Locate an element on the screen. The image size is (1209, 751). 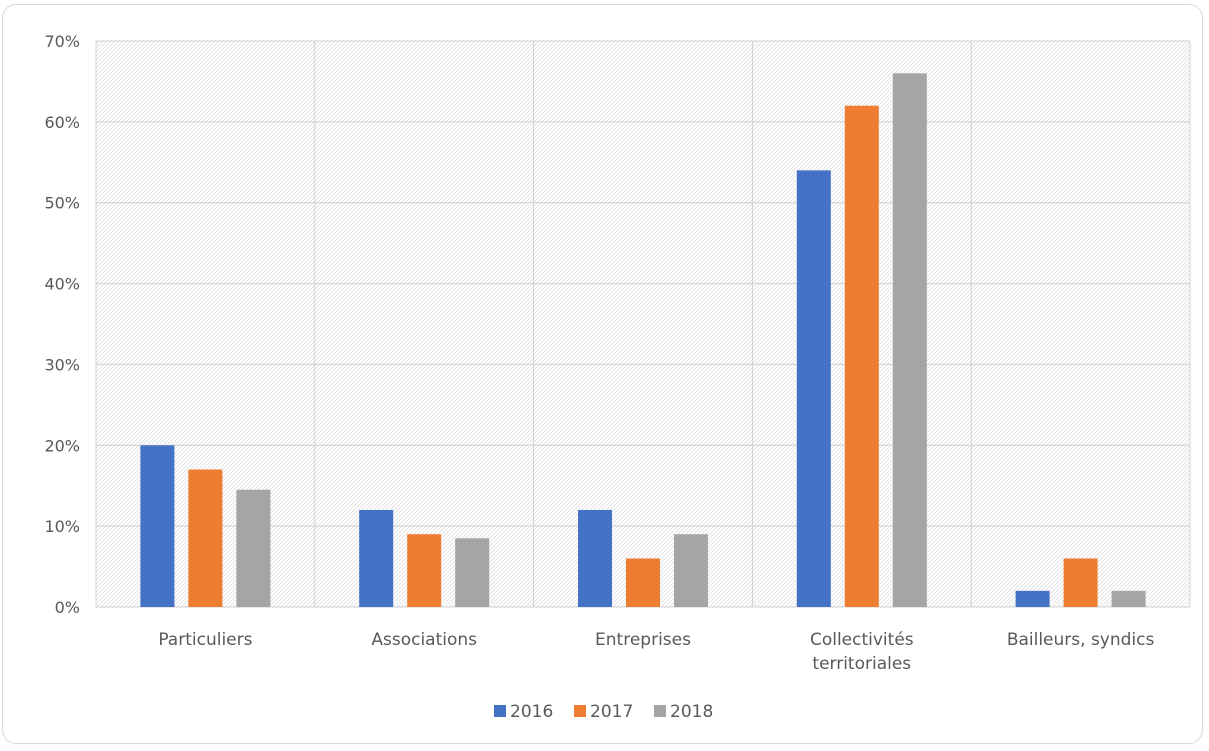
x-category-label: Associations is located at coordinates (424, 640).